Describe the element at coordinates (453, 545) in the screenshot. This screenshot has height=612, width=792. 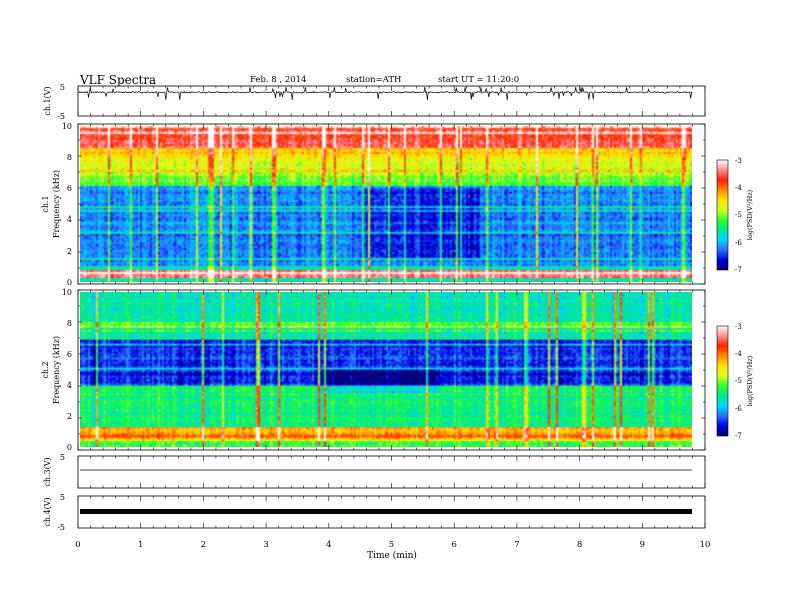
I see `x-tick-label: 6` at that location.